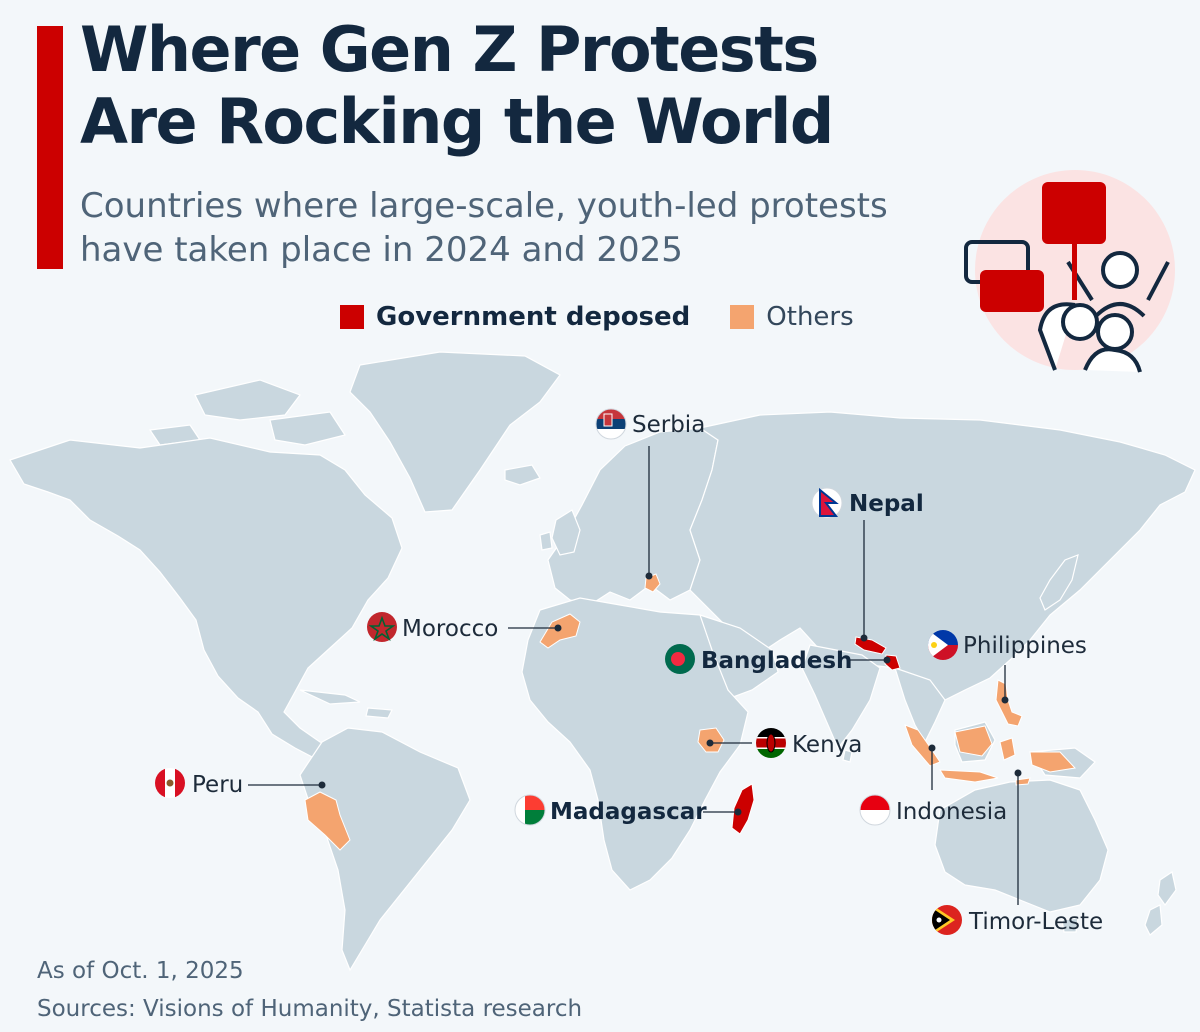 The height and width of the screenshot is (1032, 1200). Describe the element at coordinates (887, 660) in the screenshot. I see `dot-bangladesh` at that location.